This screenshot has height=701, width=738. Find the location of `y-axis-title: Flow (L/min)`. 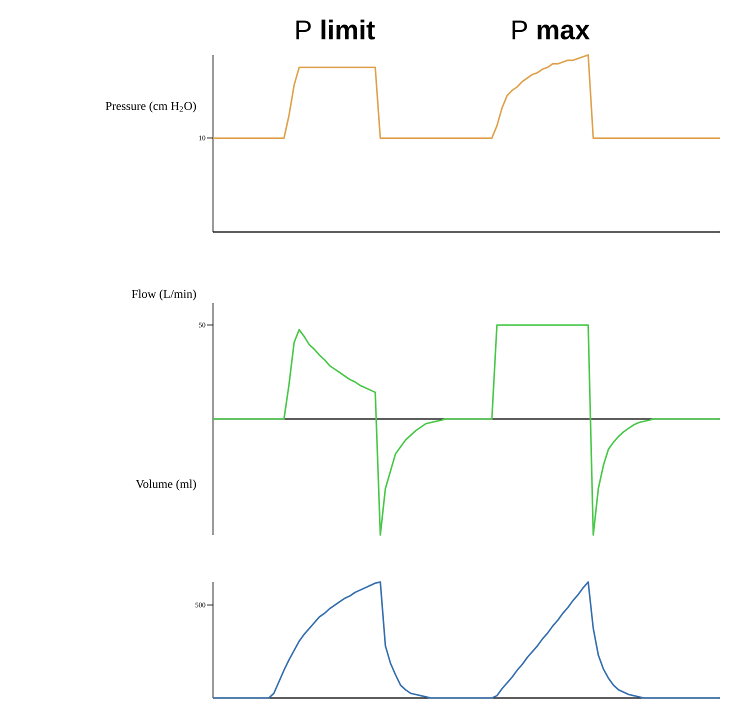

y-axis-title: Flow (L/min) is located at coordinates (164, 295).